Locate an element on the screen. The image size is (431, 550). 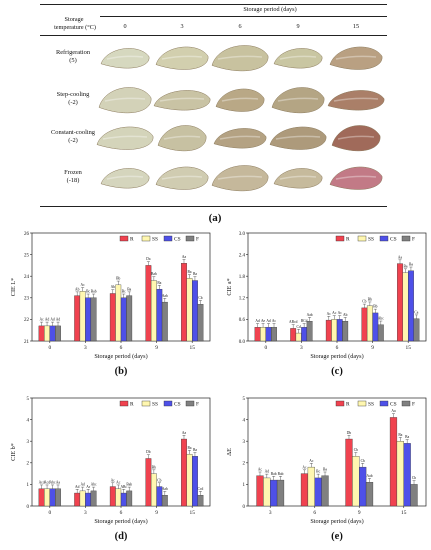
significance-label: ABcd is located at coordinates (293, 322).